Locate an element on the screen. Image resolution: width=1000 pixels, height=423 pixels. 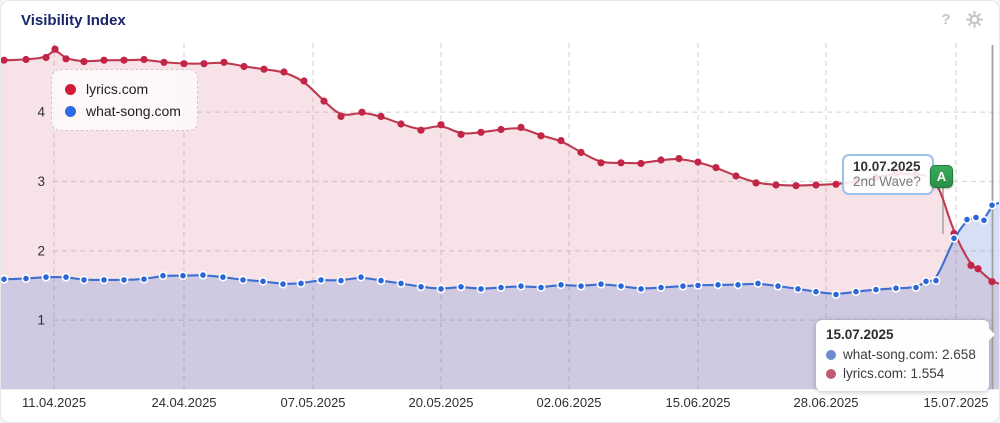
help-icon: ? is located at coordinates (946, 19).